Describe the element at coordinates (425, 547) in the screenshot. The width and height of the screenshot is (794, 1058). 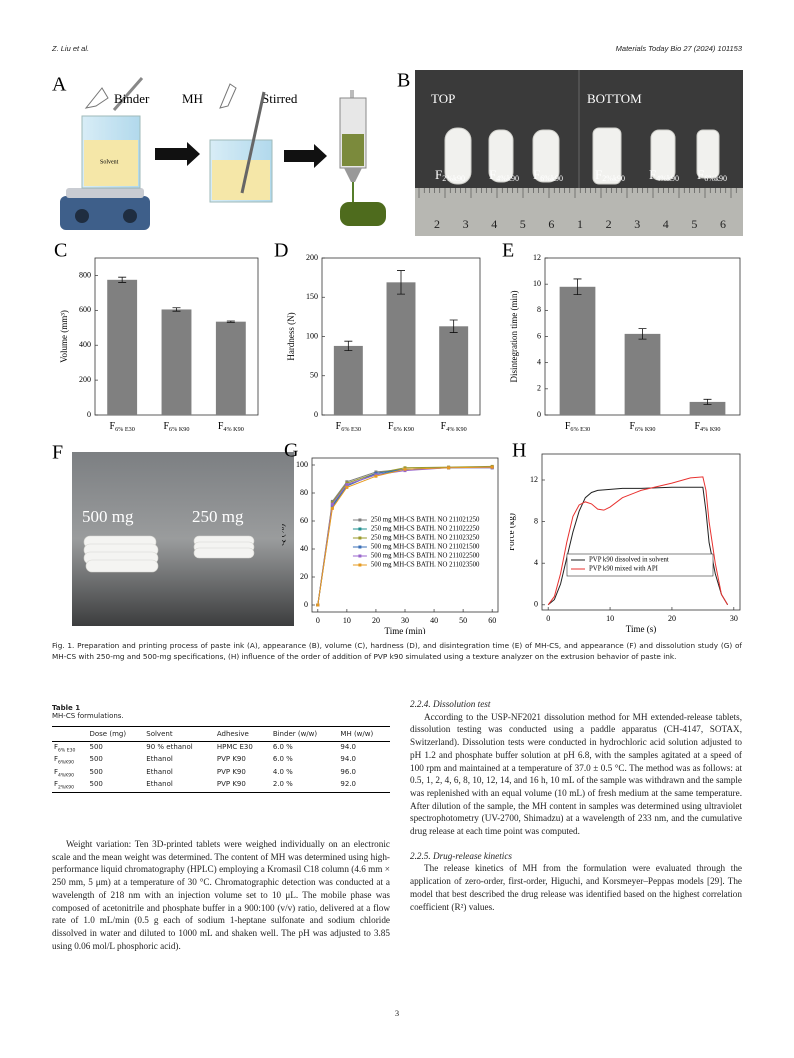
I see `legend-label: 500 mg MH-CS BATH. NO 211021500` at that location.